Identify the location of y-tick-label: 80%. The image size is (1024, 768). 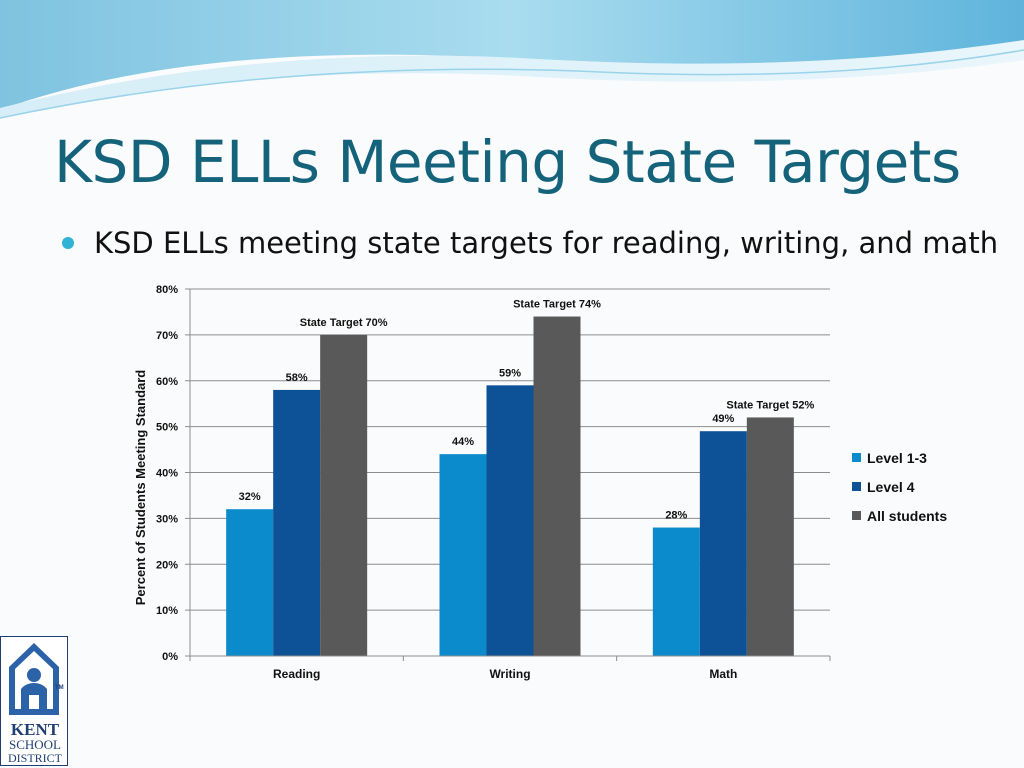
(167, 290).